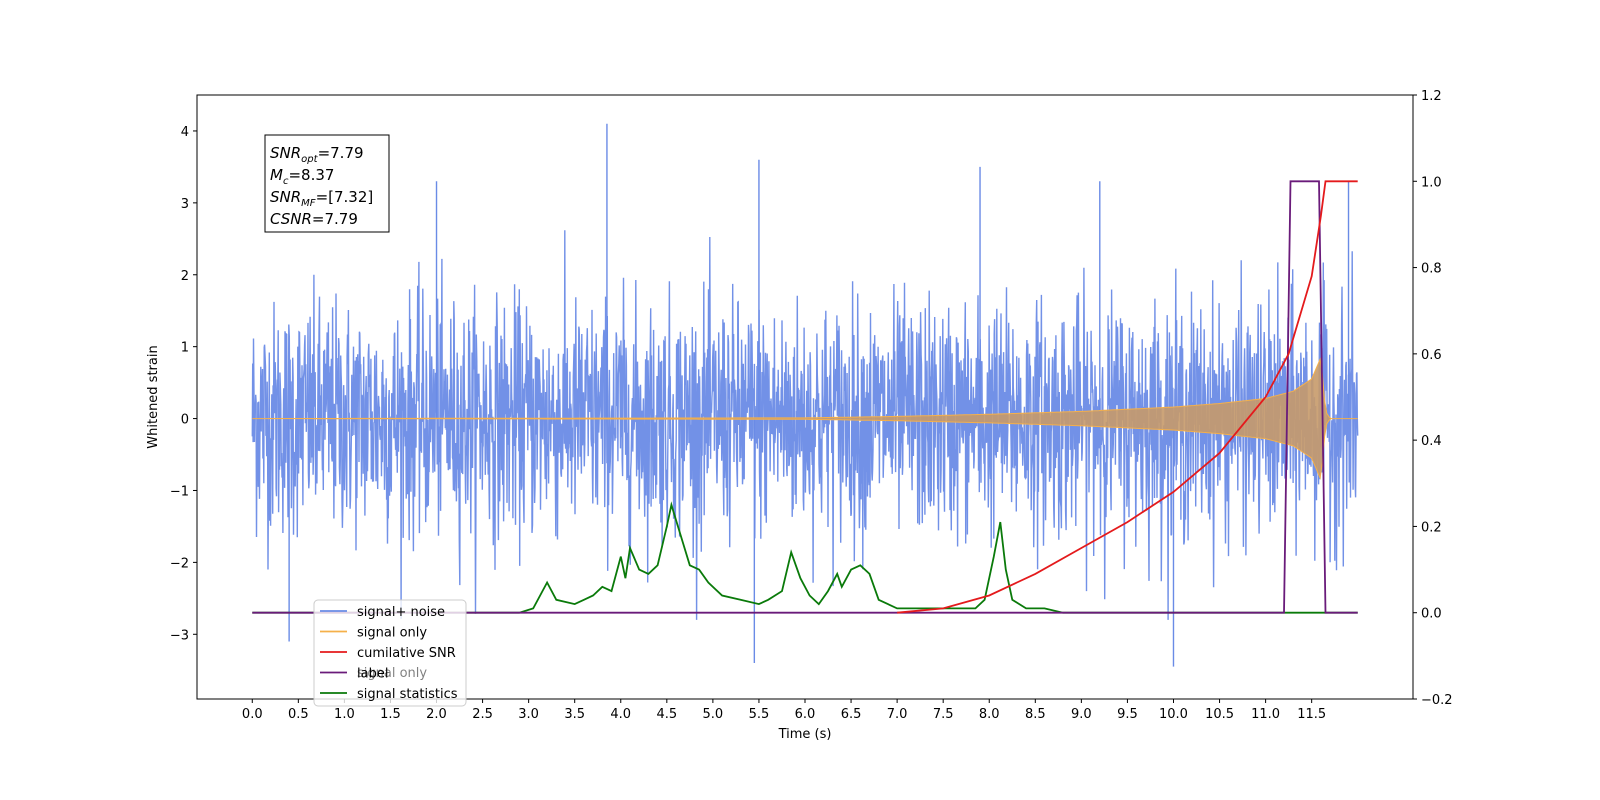  What do you see at coordinates (436, 714) in the screenshot?
I see `x-tick-label: 2.0` at bounding box center [436, 714].